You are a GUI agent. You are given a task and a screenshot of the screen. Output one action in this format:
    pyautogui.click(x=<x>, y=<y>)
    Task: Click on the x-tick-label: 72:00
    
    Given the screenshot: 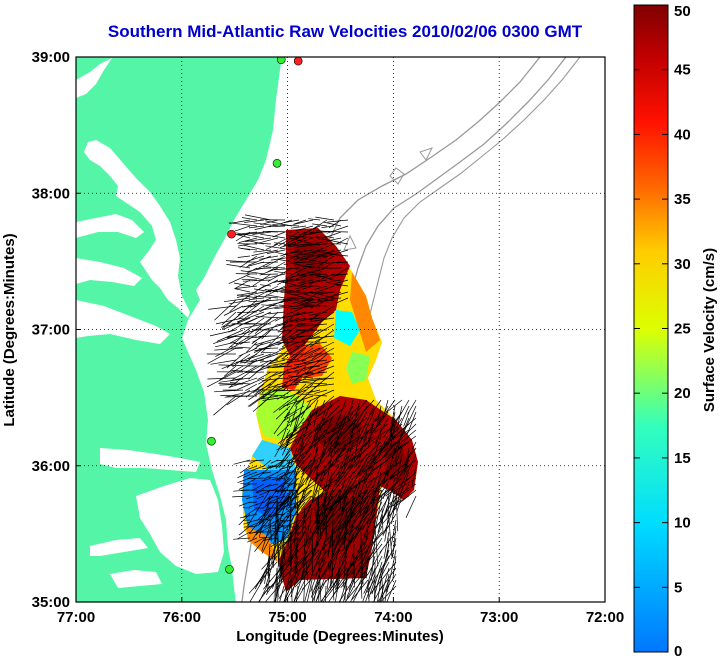 What is the action you would take?
    pyautogui.click(x=605, y=617)
    